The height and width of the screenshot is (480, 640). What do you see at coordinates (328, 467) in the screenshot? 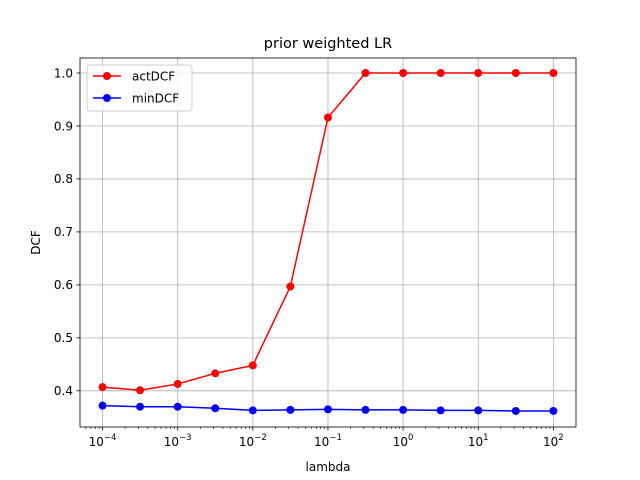
I see `x-axis-label: lambda` at bounding box center [328, 467].